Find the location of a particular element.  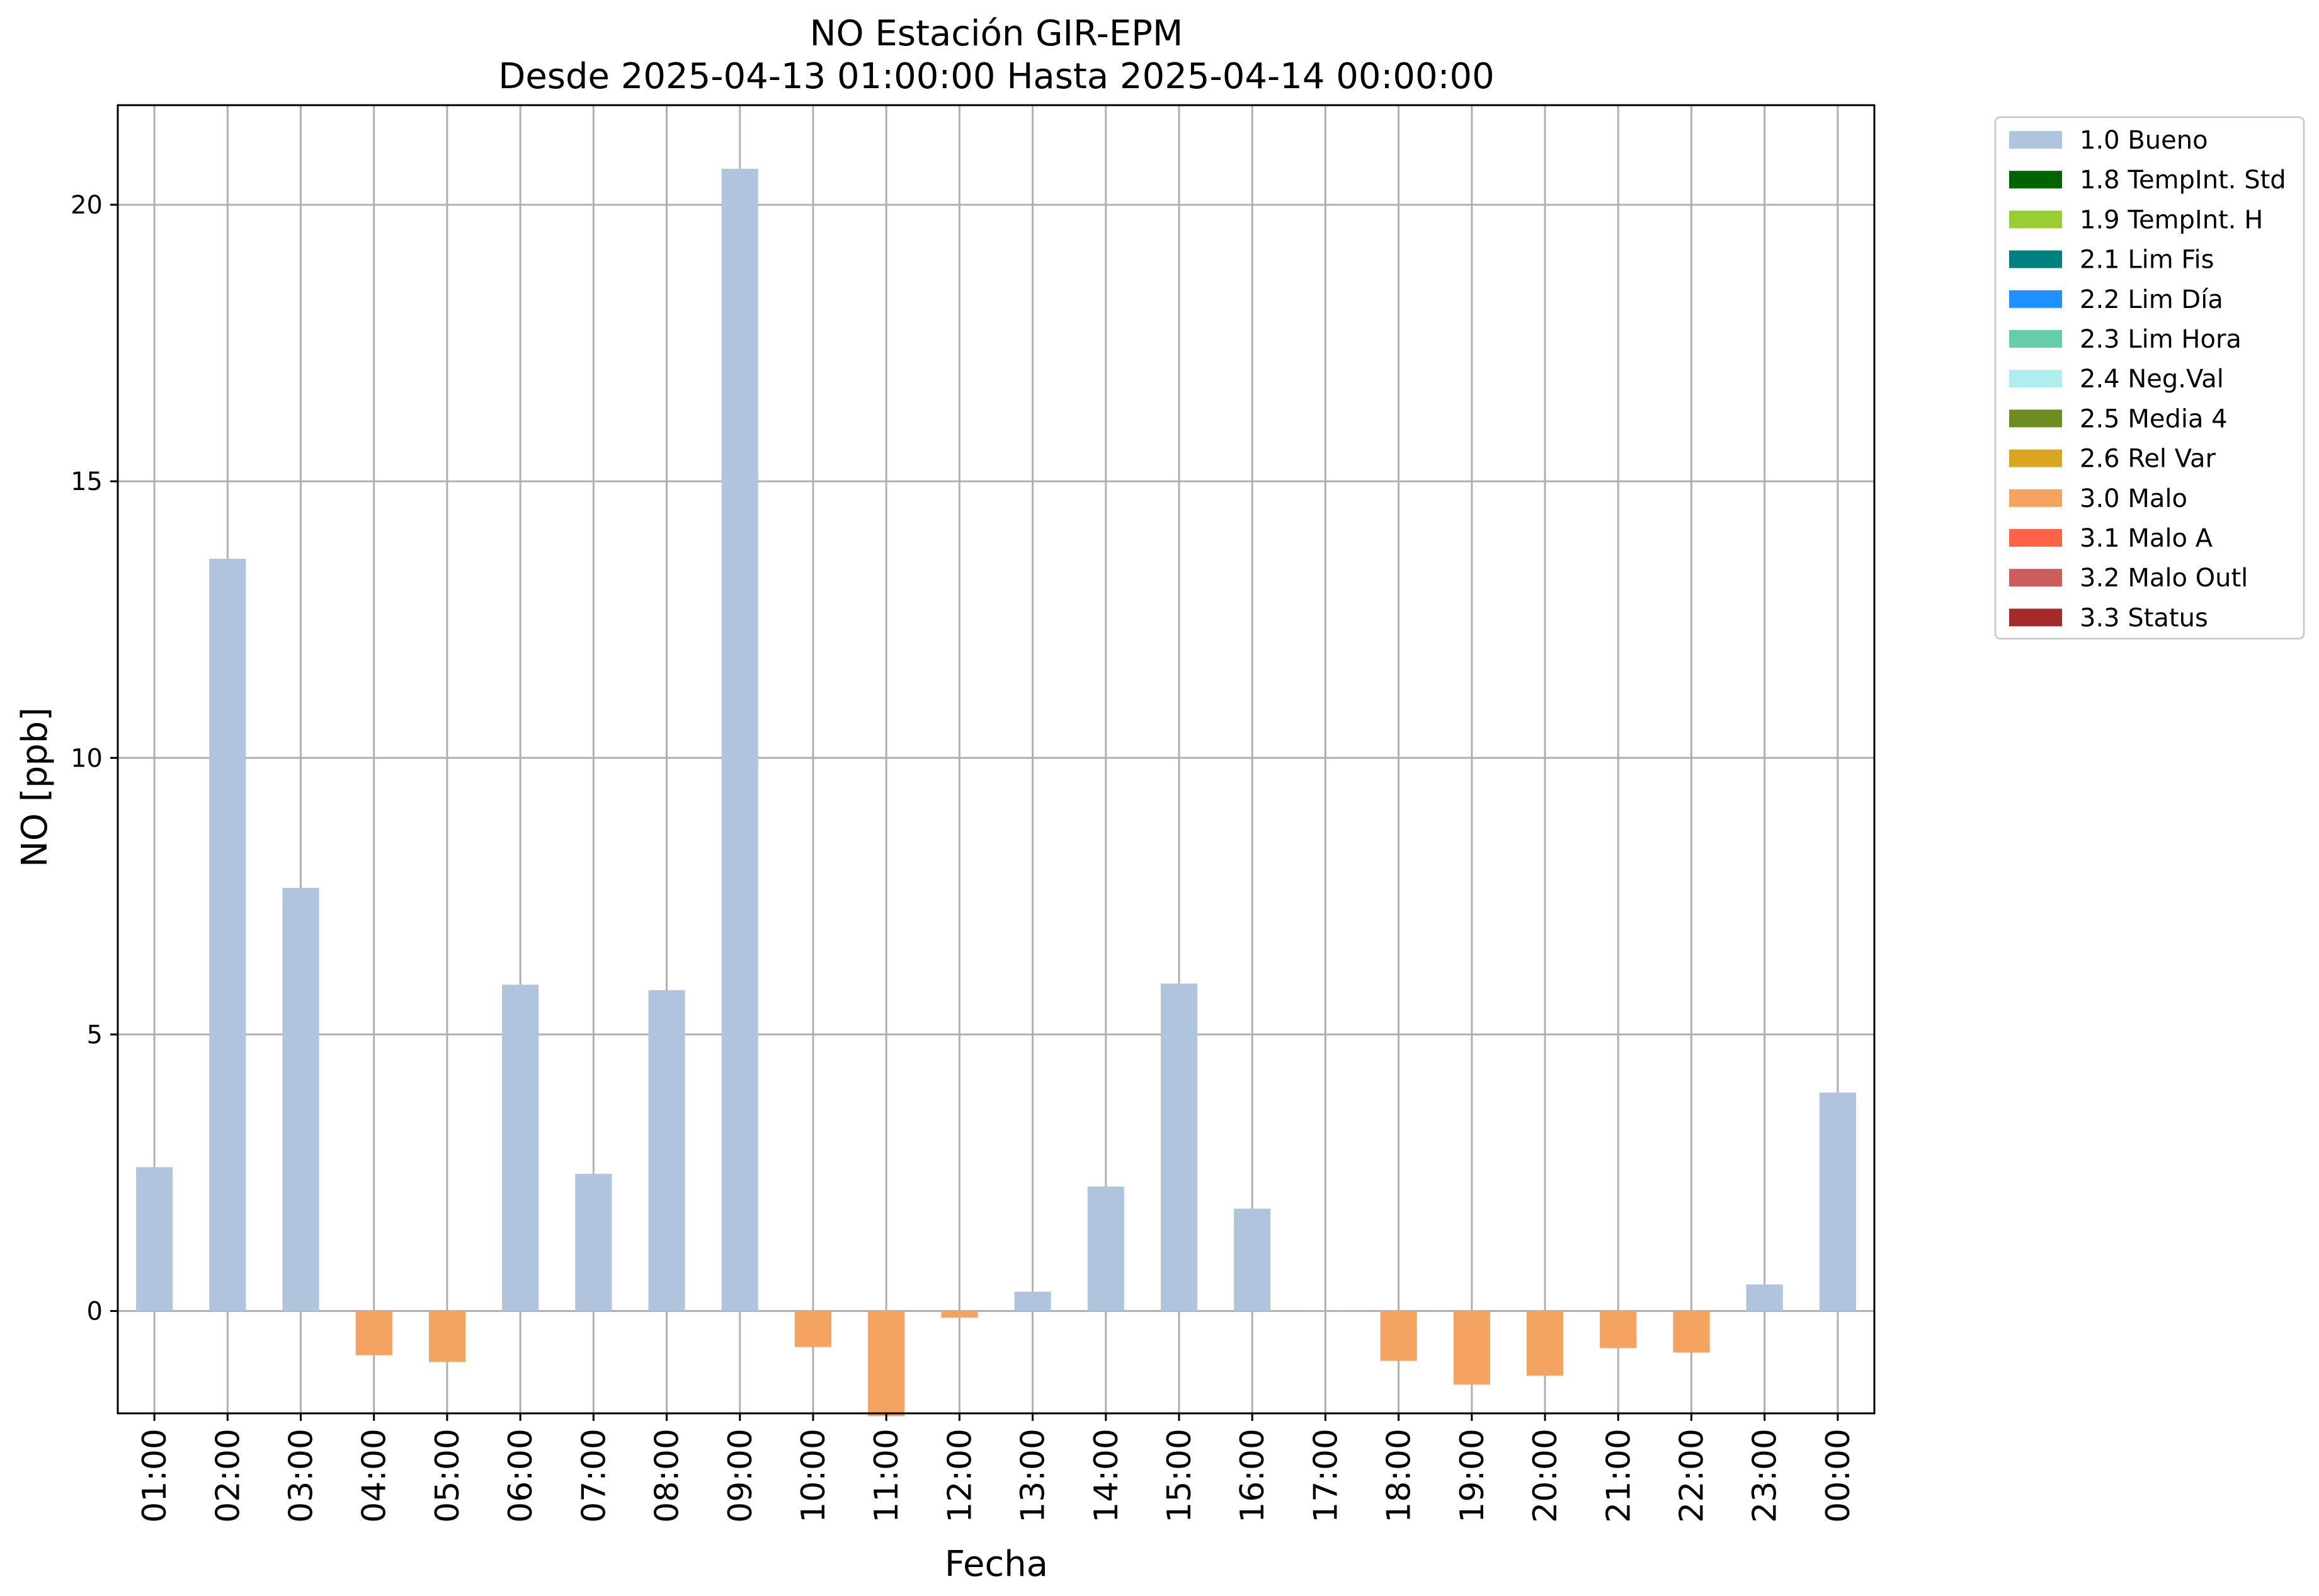

bar-00:00 is located at coordinates (1837, 1201).